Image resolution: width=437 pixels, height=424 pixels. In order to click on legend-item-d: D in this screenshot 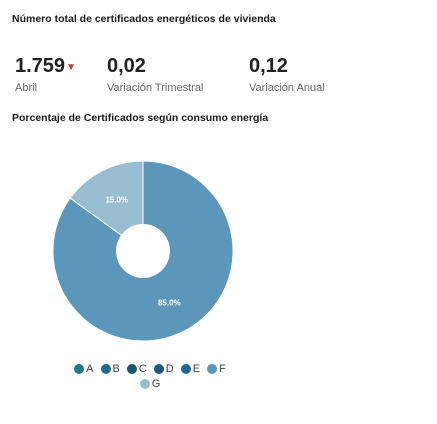, I will do `click(163, 368)`.